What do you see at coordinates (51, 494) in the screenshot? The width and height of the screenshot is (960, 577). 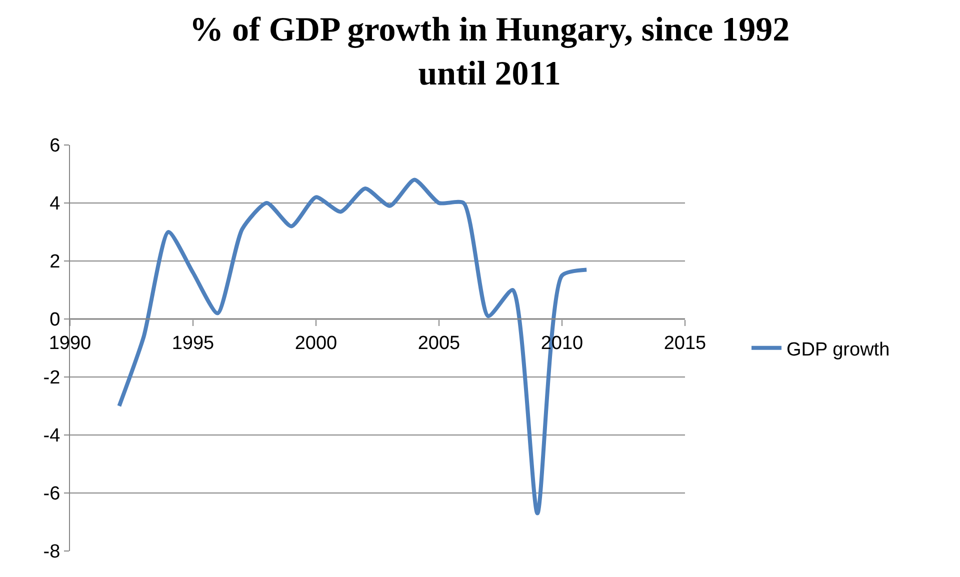 I see `y-tick-label: -6` at bounding box center [51, 494].